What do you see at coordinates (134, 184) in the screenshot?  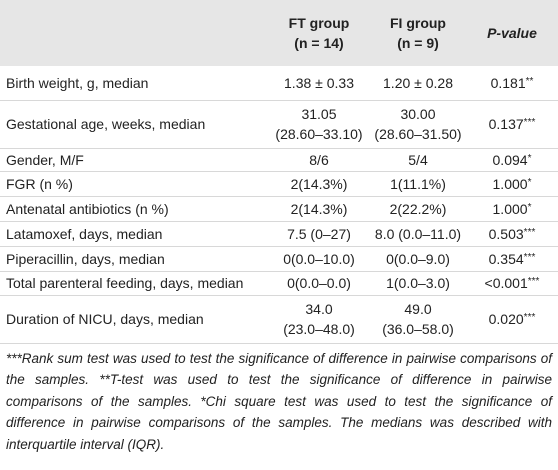 I see `row-label: FGR (n %)` at bounding box center [134, 184].